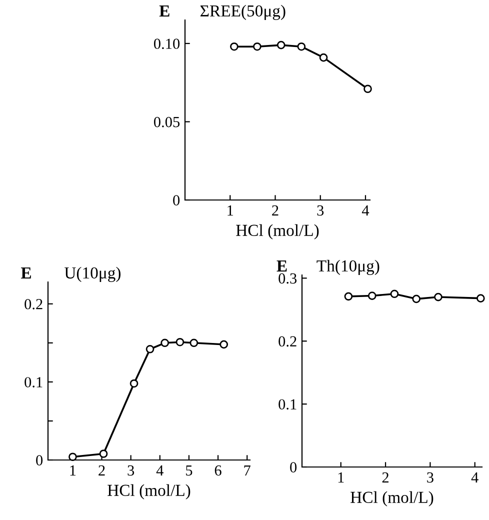  I want to click on y-tick-label: 0.3, so click(287, 278).